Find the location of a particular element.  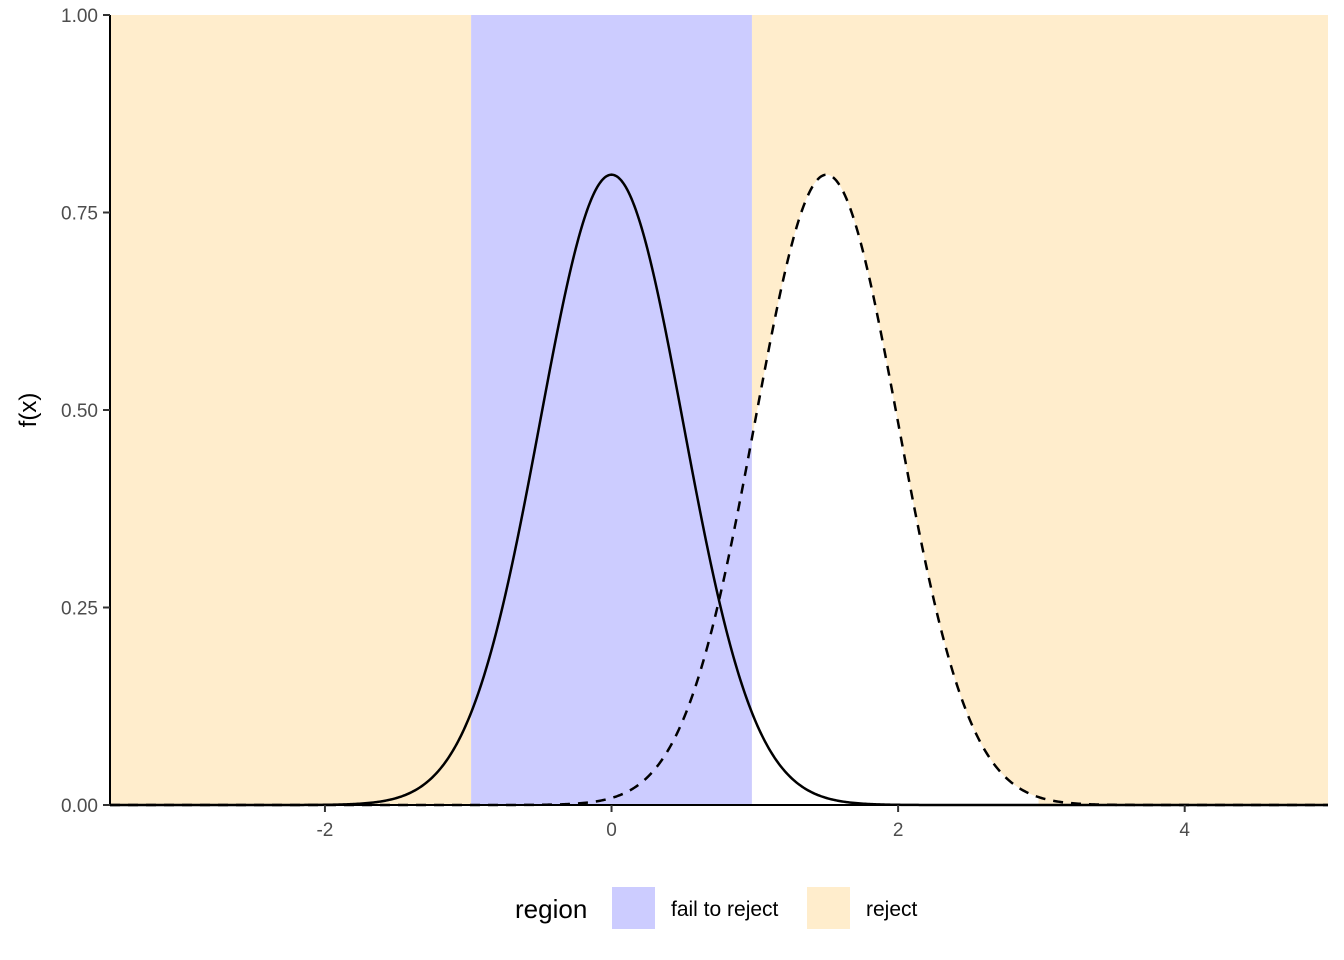

y-tick-label: 0.50 is located at coordinates (79, 411).